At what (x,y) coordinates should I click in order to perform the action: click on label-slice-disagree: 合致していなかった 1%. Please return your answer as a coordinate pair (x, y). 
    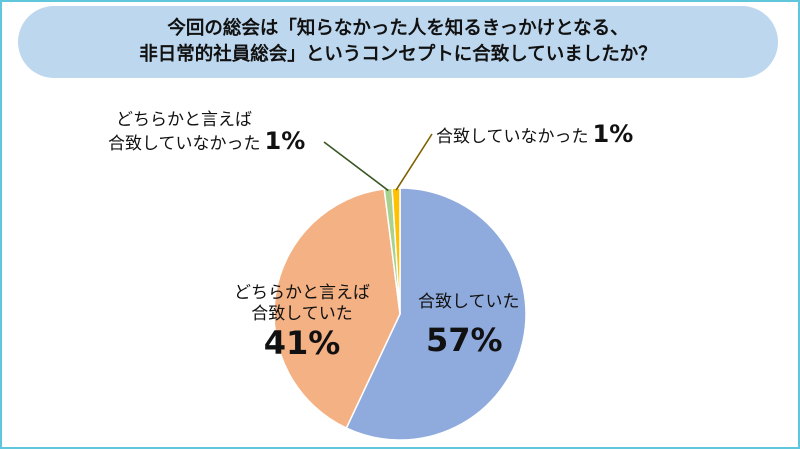
    Looking at the image, I should click on (535, 134).